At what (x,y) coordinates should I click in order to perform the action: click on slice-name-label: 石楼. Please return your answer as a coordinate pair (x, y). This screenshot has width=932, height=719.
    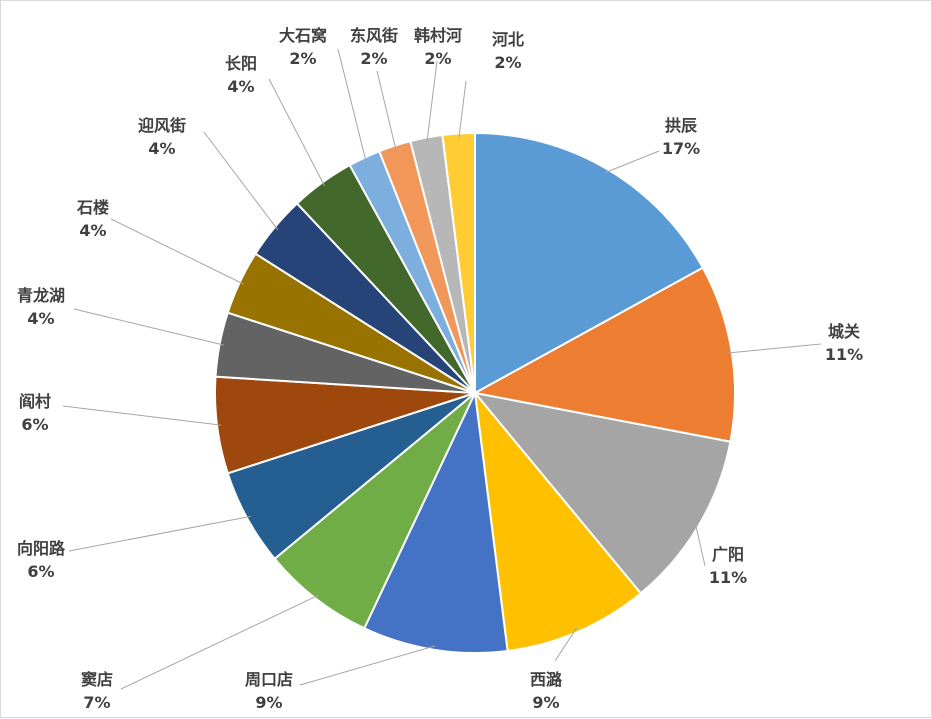
    Looking at the image, I should click on (92, 207).